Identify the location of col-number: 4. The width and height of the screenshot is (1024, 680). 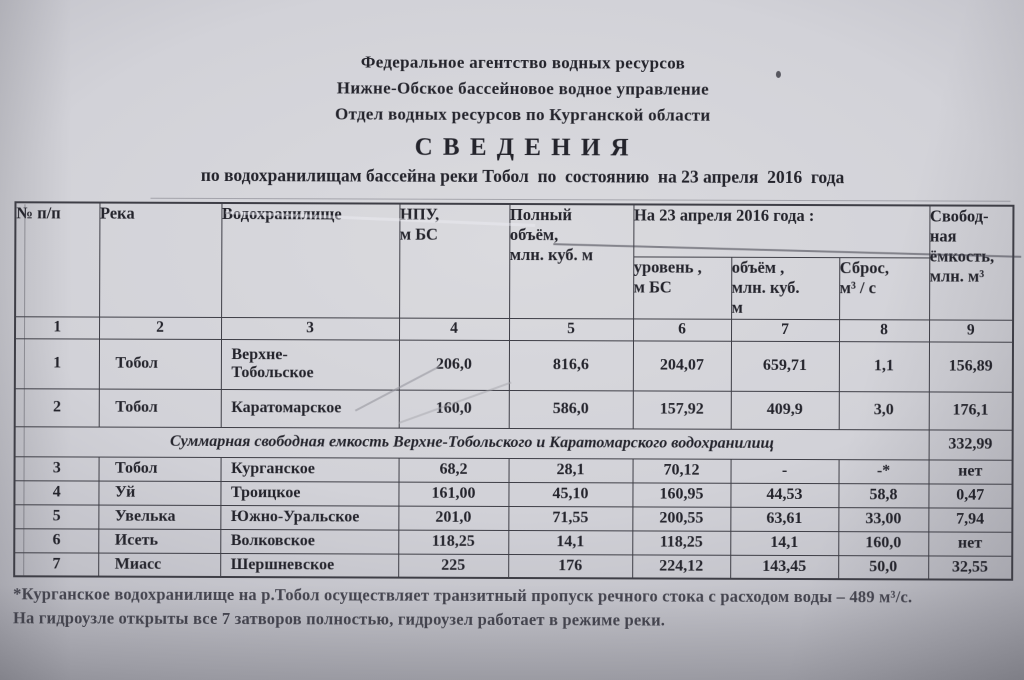
(454, 328).